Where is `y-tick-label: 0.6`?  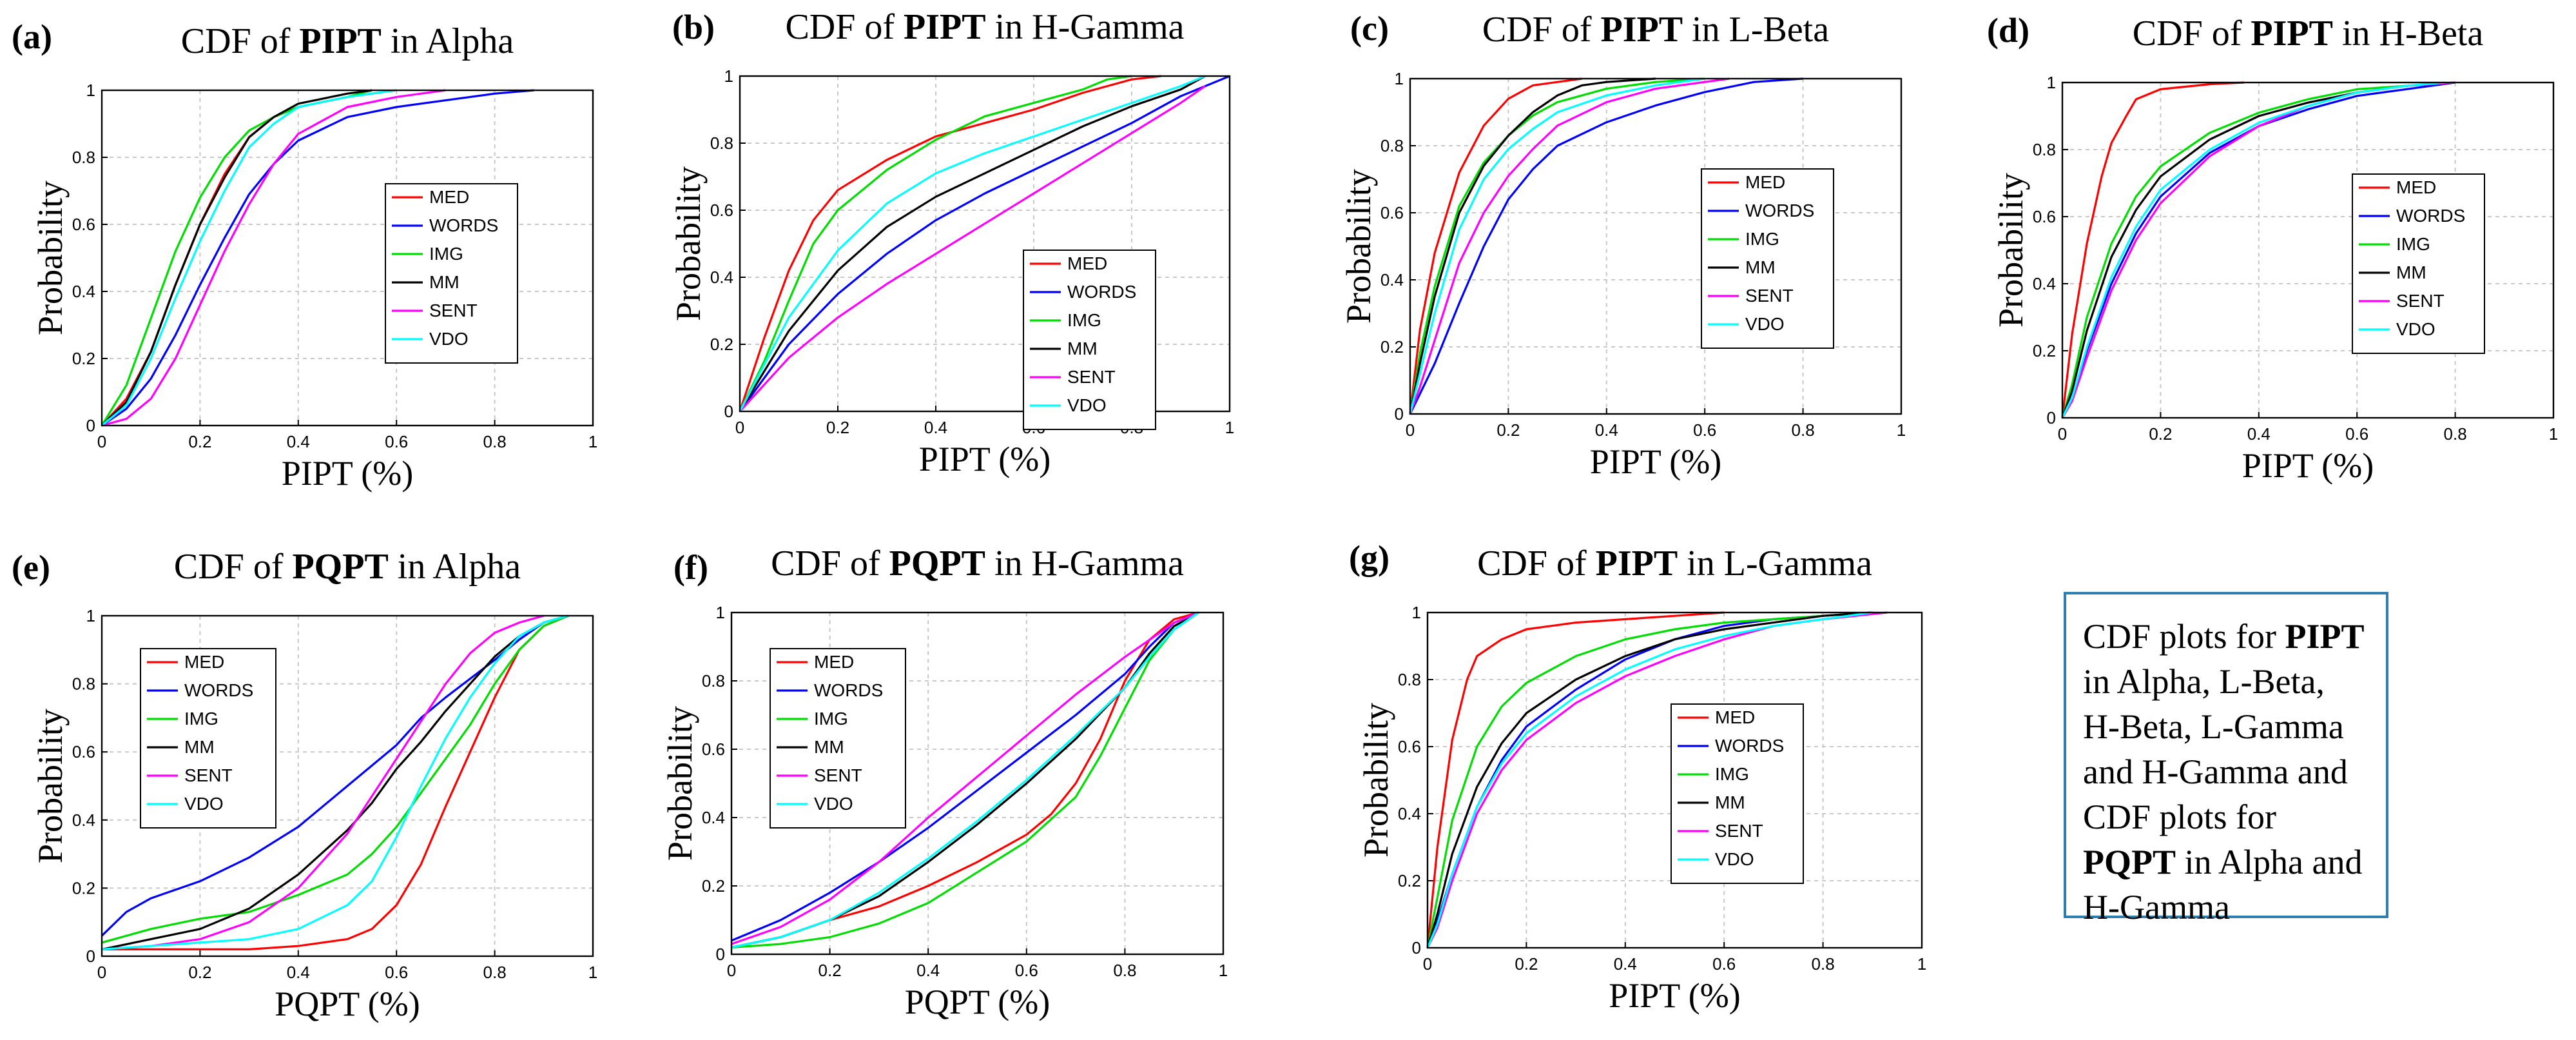
y-tick-label: 0.6 is located at coordinates (721, 210).